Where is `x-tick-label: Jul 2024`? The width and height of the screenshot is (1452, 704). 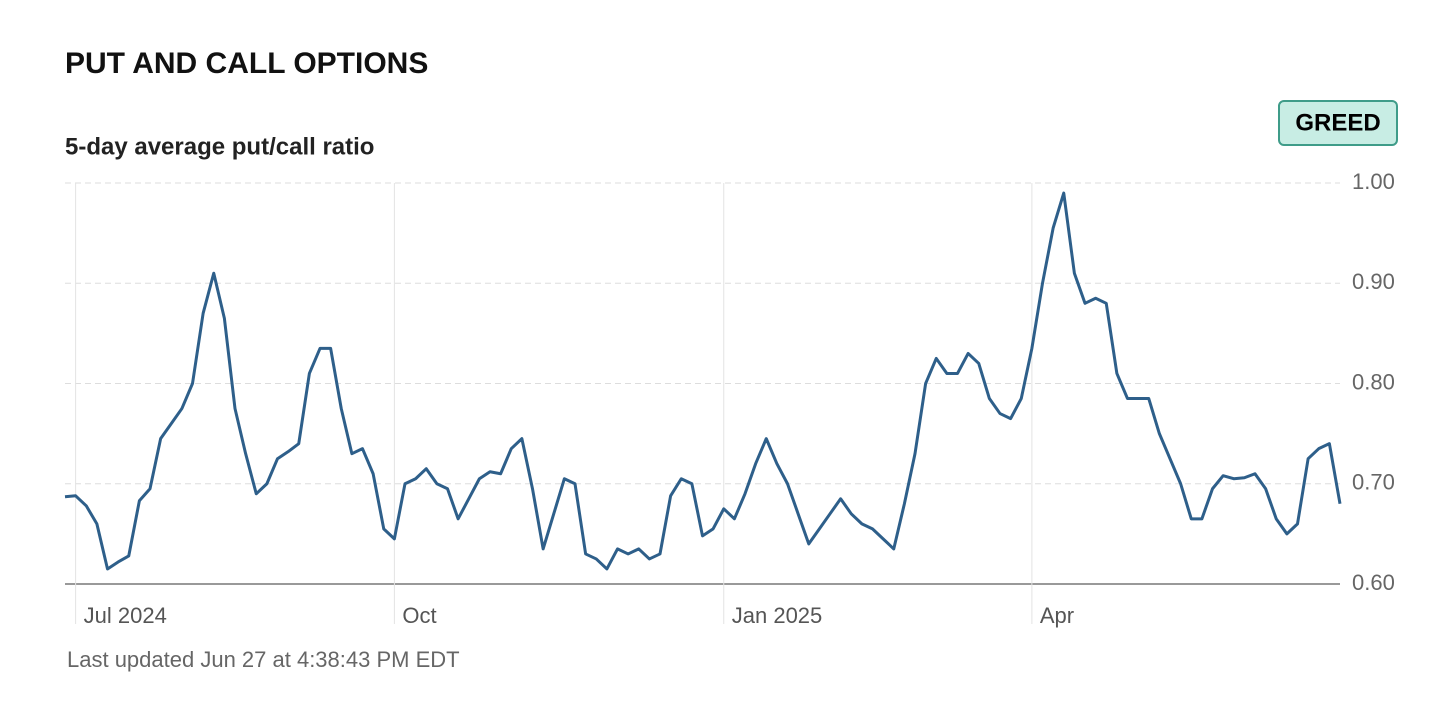
x-tick-label: Jul 2024 is located at coordinates (125, 615).